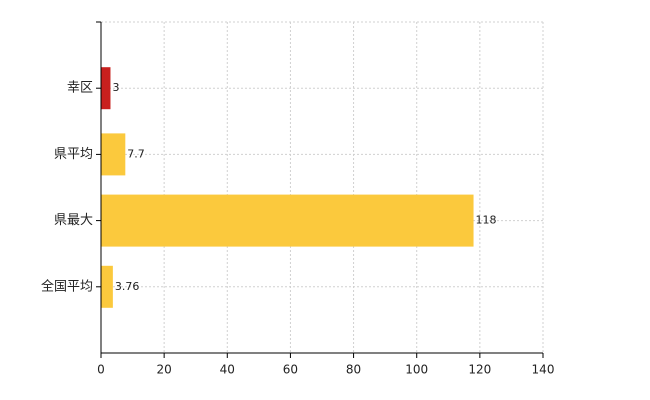 The height and width of the screenshot is (400, 650). Describe the element at coordinates (136, 153) in the screenshot. I see `data-label: 7.7` at that location.